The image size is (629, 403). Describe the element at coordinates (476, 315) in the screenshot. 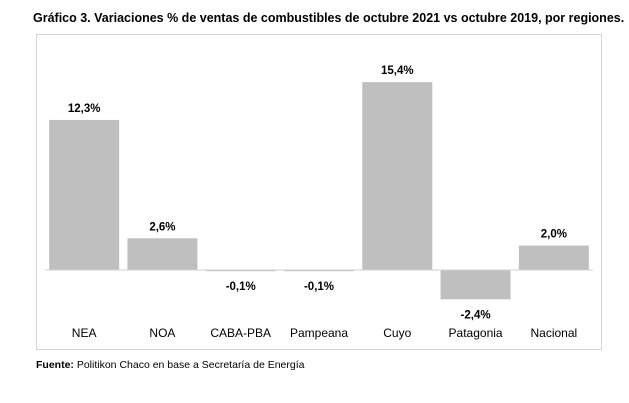

I see `data-label: -2,4%` at that location.